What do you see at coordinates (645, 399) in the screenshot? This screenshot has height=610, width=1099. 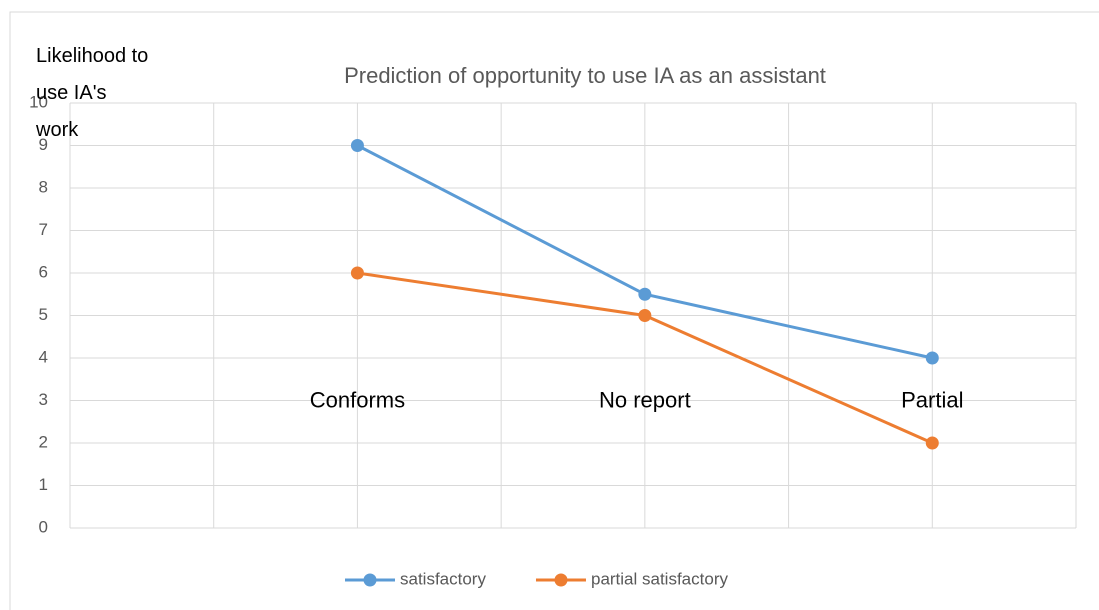 I see `category-label: No report` at bounding box center [645, 399].